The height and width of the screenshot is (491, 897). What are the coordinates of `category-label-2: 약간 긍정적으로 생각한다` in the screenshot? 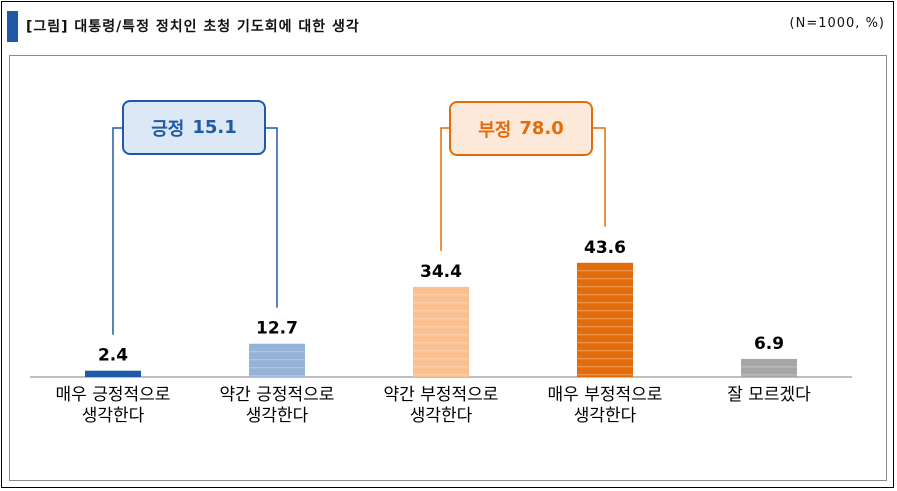 It's located at (277, 406).